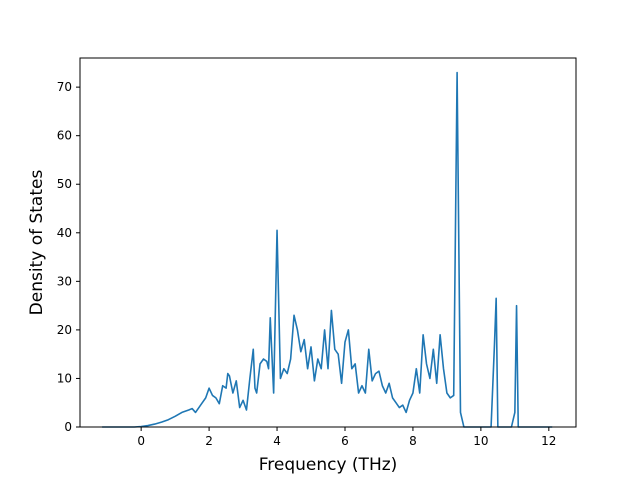 The height and width of the screenshot is (480, 640). I want to click on x-tick-label: 2, so click(209, 441).